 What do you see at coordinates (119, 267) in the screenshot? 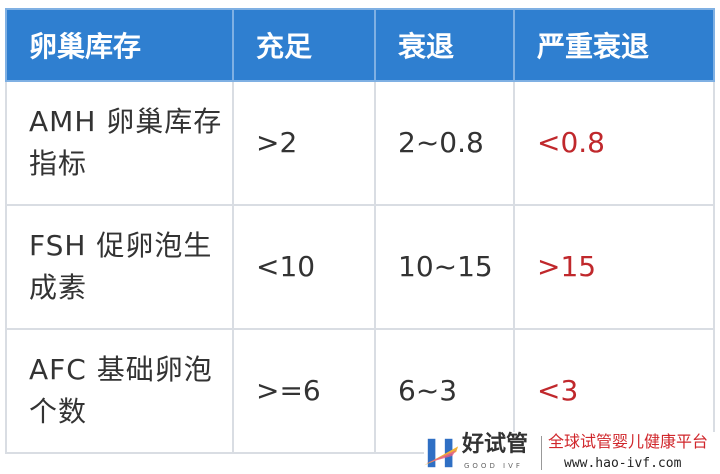
I see `indicator-cell: FSH 促卵泡生成素` at bounding box center [119, 267].